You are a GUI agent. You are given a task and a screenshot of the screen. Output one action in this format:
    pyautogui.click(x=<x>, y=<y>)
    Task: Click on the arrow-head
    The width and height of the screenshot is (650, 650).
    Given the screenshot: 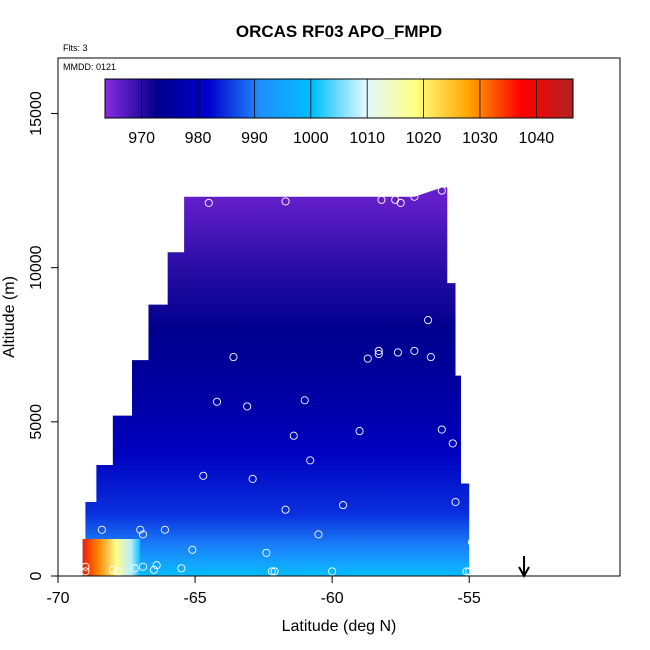 What is the action you would take?
    pyautogui.click(x=524, y=572)
    